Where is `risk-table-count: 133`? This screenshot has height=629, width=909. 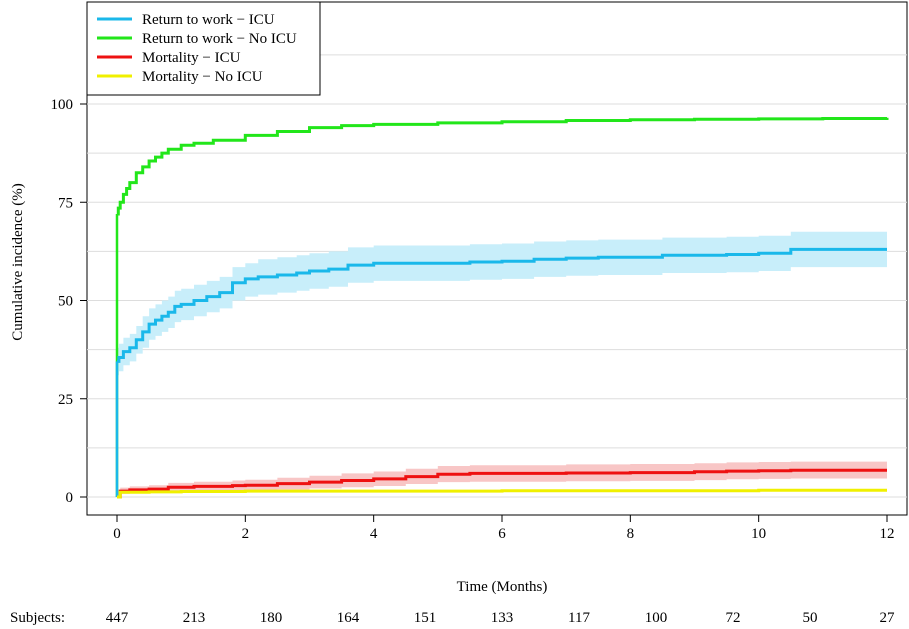 risk-table-count: 133 is located at coordinates (502, 618).